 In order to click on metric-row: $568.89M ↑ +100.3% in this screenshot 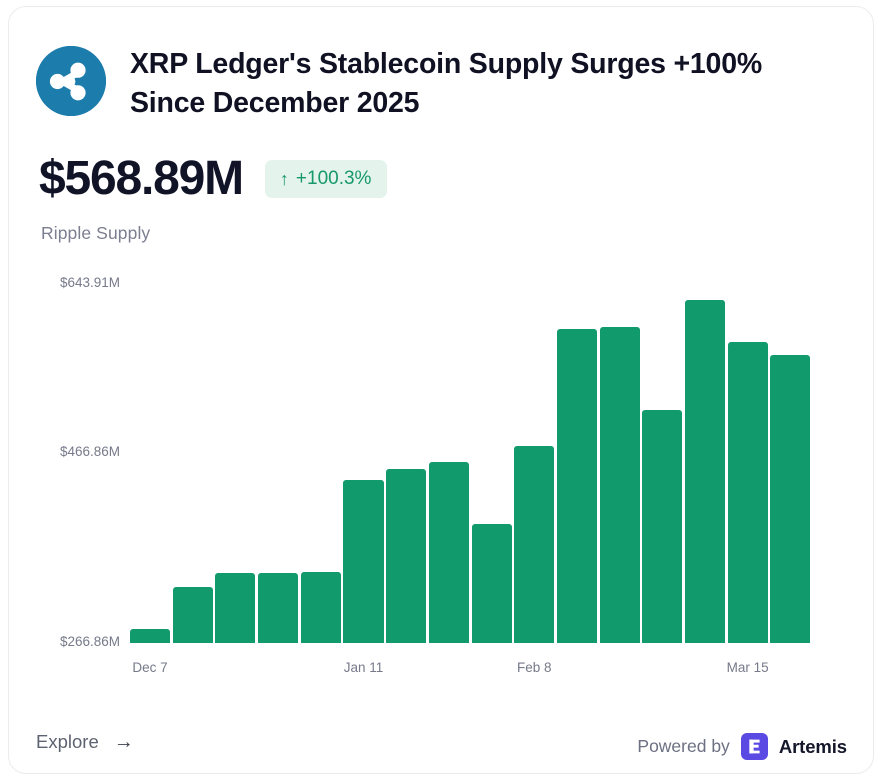, I will do `click(213, 178)`.